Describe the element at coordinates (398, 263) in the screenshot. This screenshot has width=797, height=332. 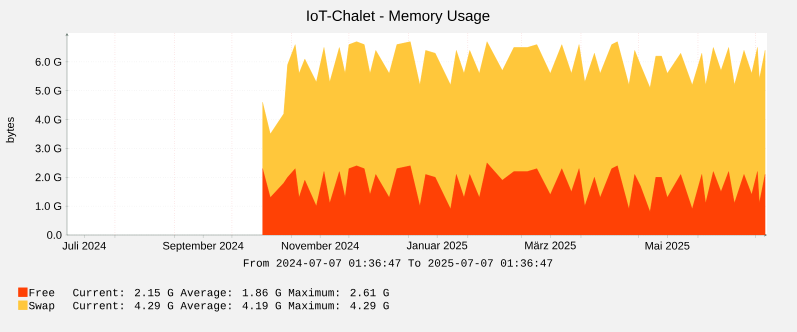
I see `text: From 2024-07-07 01:36:47 To 2025-07-07 01:36:47` at that location.